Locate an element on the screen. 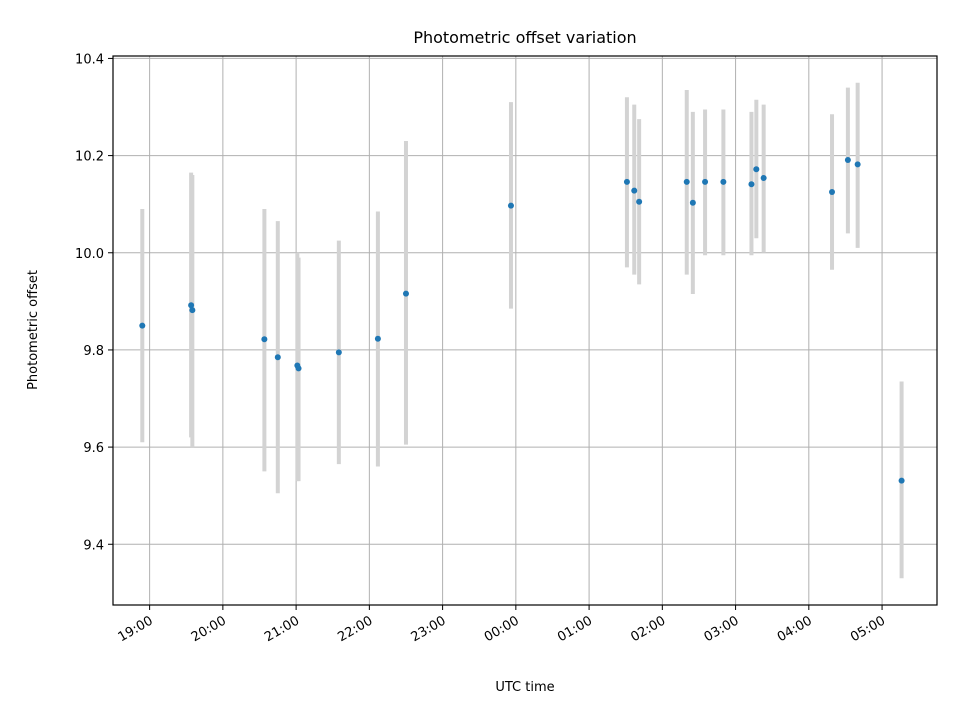 This screenshot has height=724, width=960. x-axis-label: UTC time is located at coordinates (524, 687).